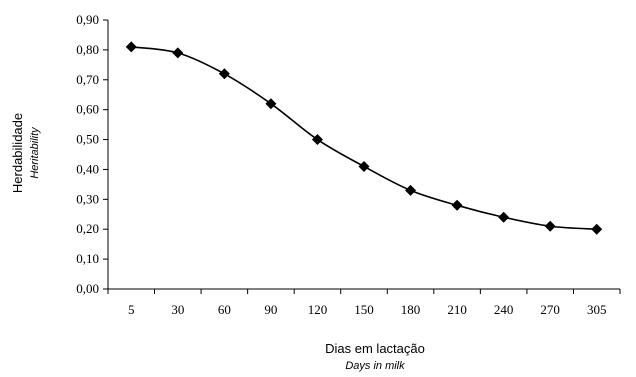 This screenshot has width=636, height=377. Describe the element at coordinates (87, 49) in the screenshot. I see `y-tick-label: 0,80` at that location.